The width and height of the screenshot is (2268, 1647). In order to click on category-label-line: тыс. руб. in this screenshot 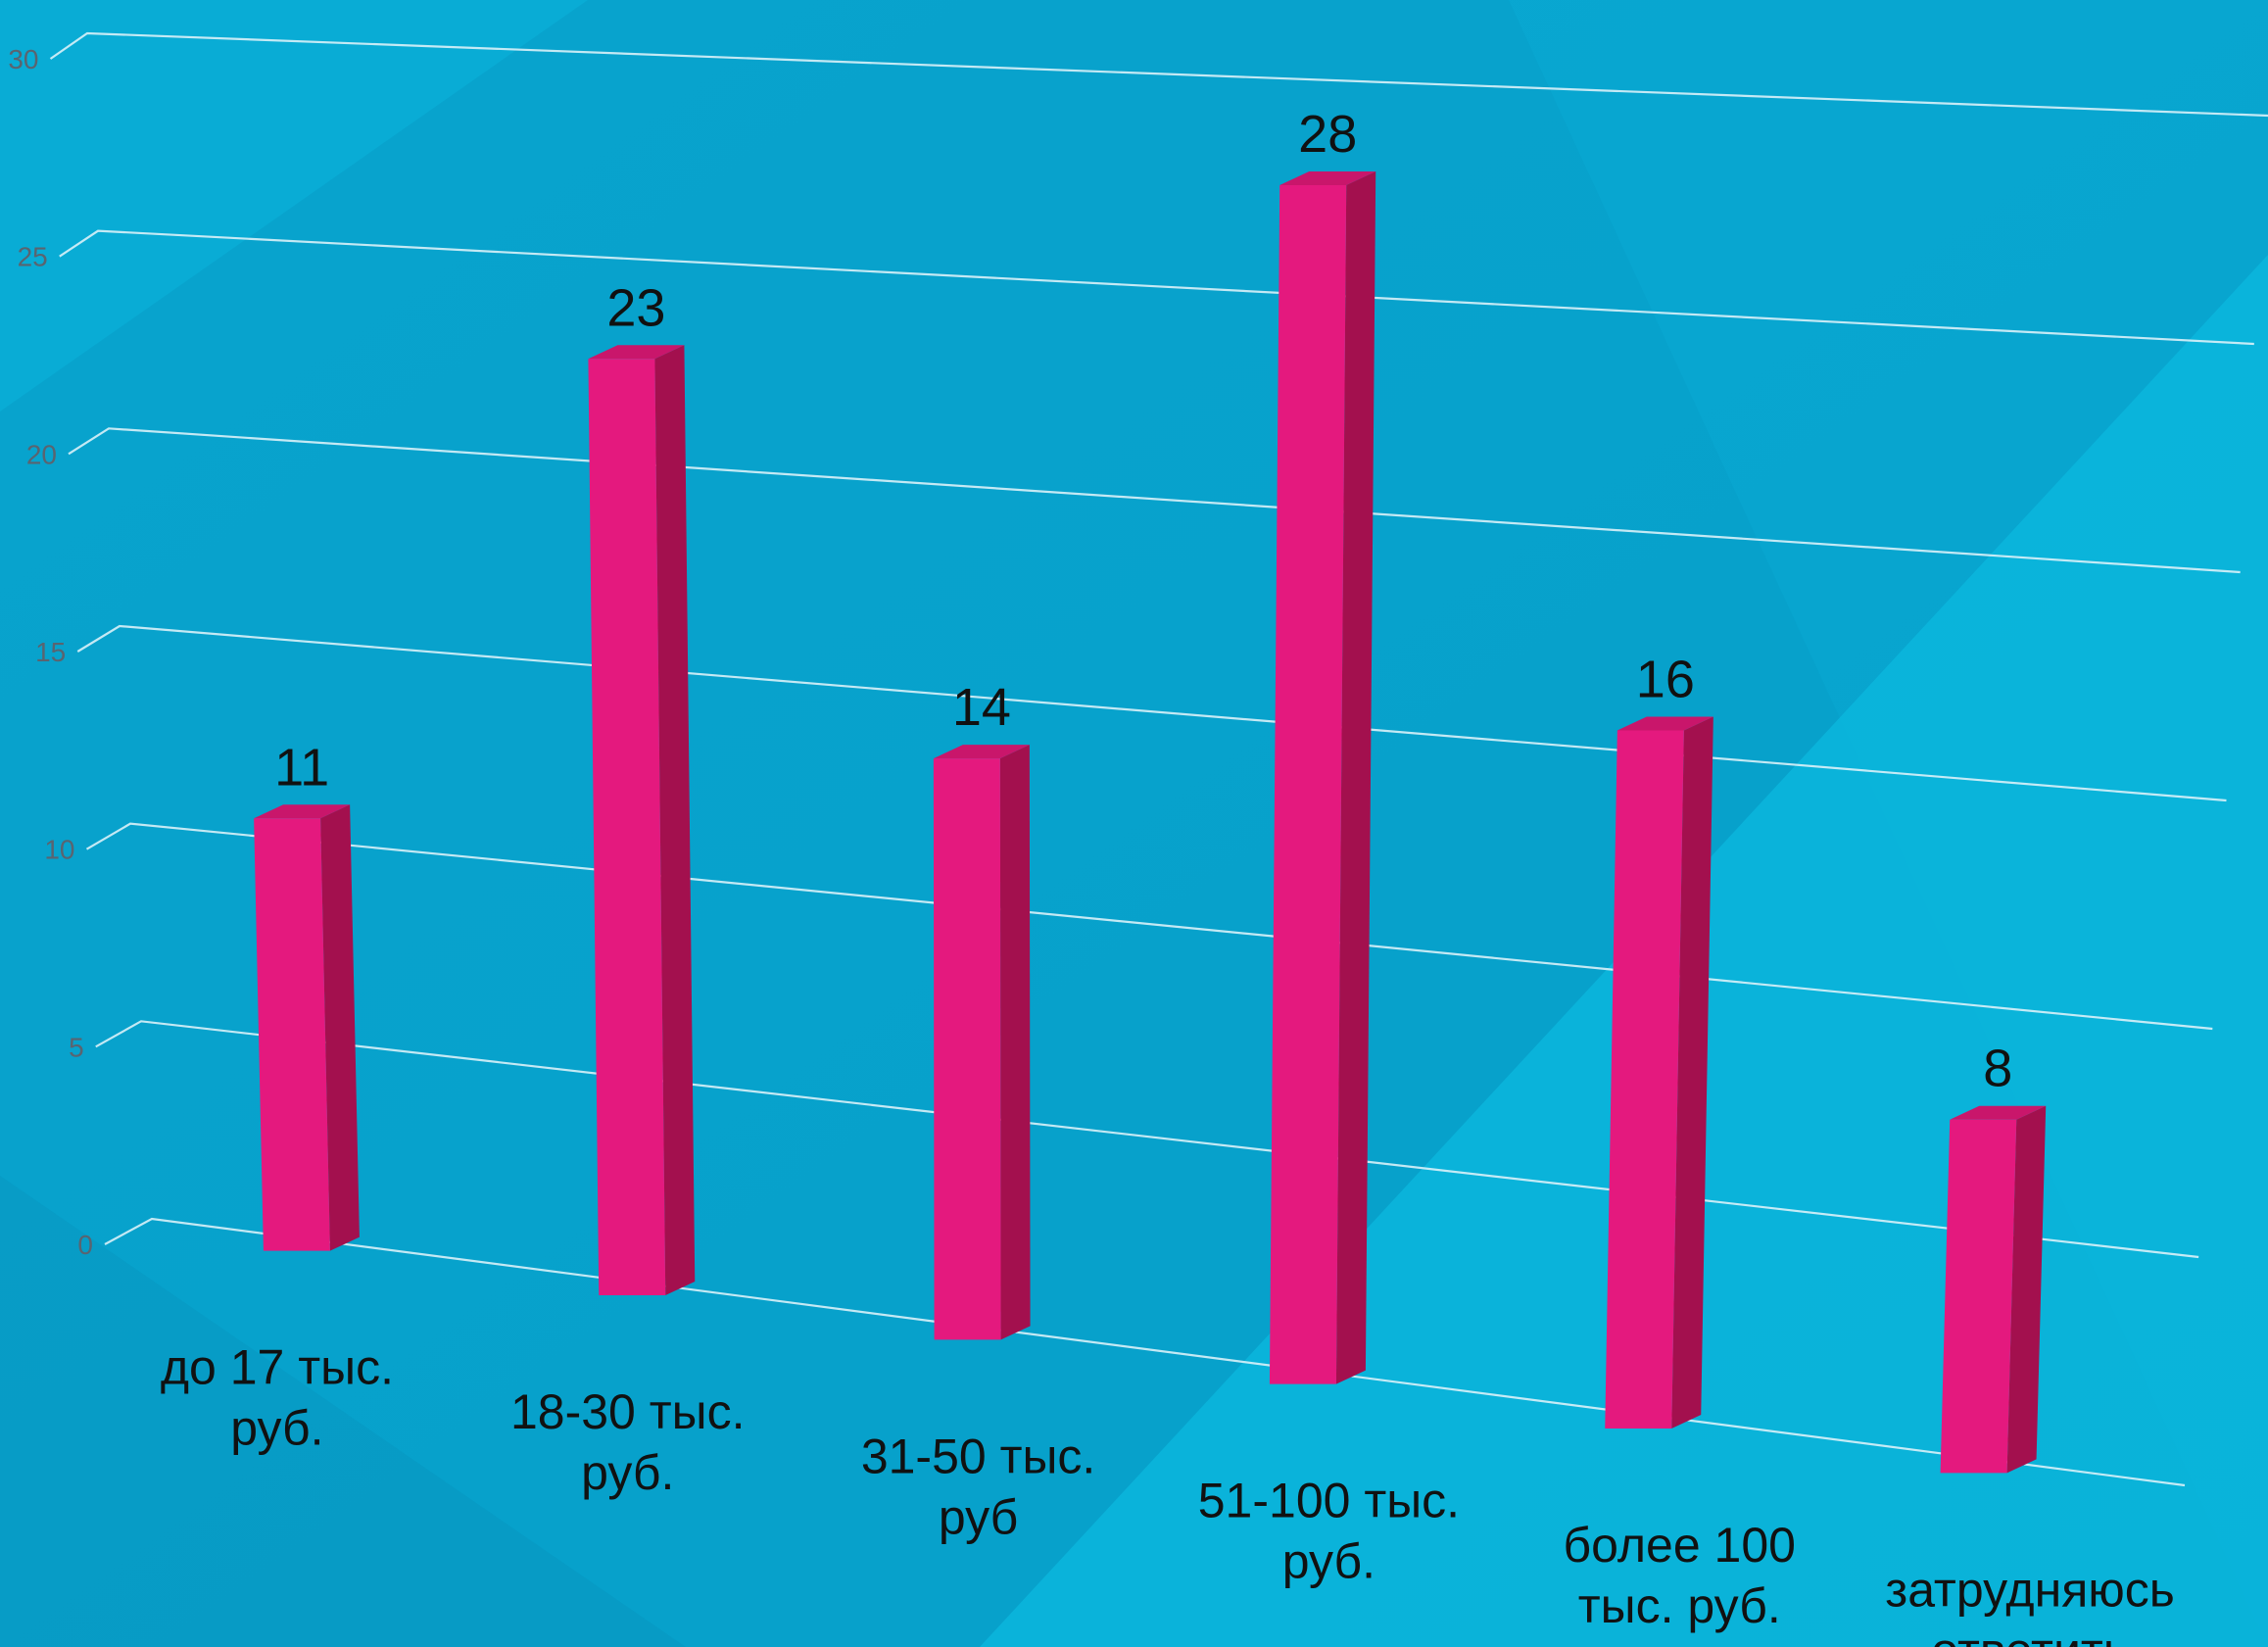, I will do `click(1679, 1605)`.